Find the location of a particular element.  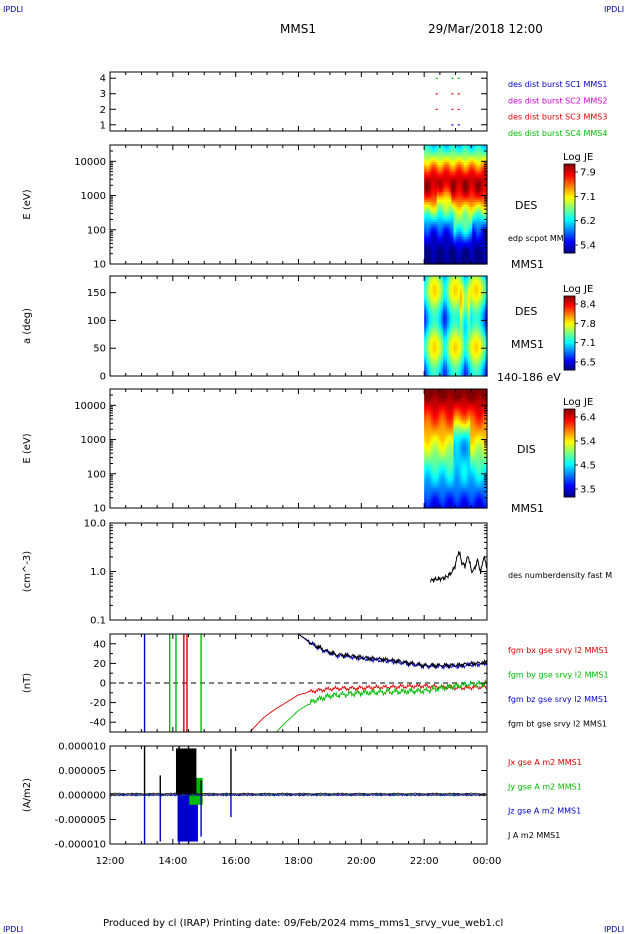

colorbar-frame is located at coordinates (569, 453).